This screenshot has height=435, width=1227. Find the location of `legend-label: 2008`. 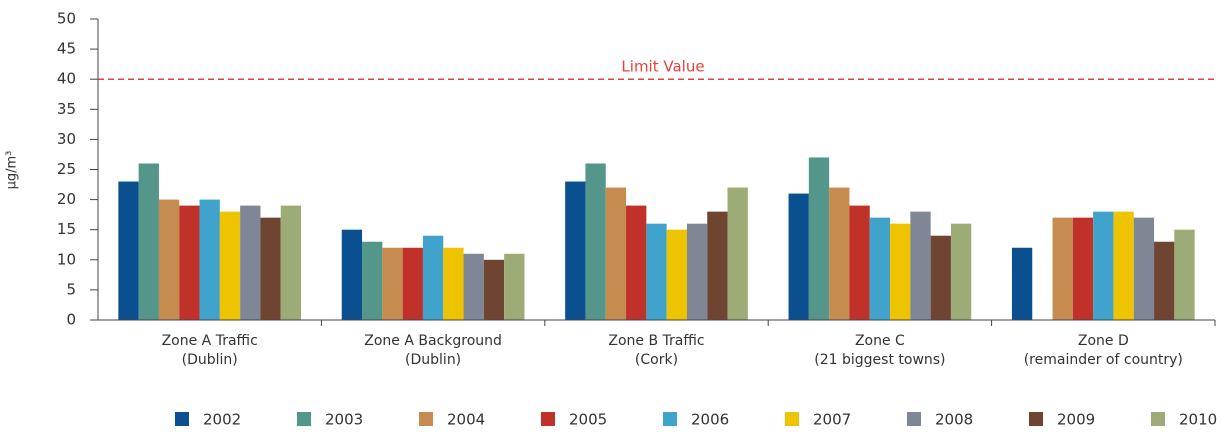

legend-label: 2008 is located at coordinates (954, 420).